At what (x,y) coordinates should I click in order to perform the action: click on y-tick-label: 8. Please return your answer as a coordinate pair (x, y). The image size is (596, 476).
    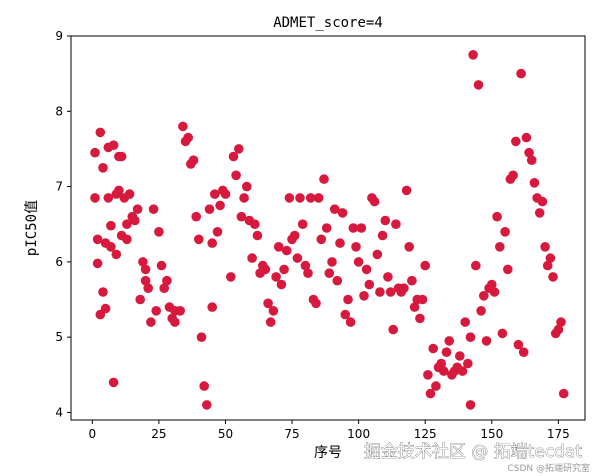
    Looking at the image, I should click on (59, 111).